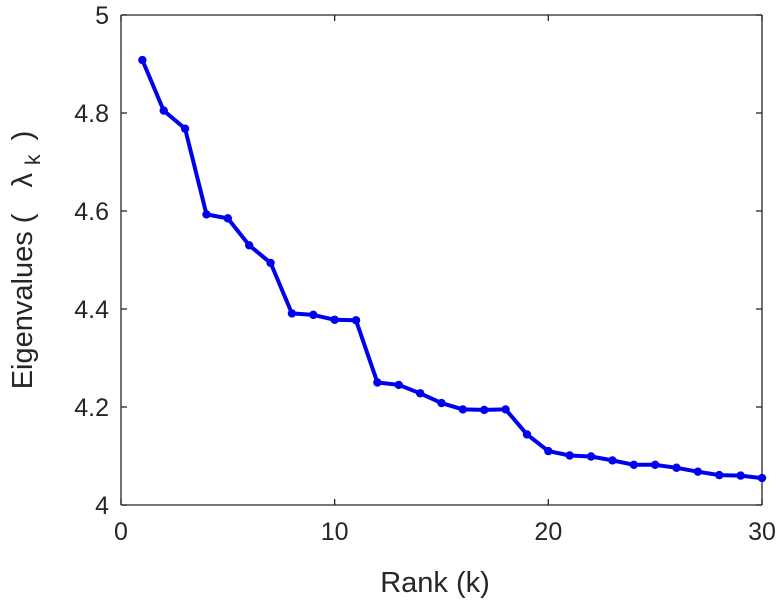  What do you see at coordinates (762, 532) in the screenshot?
I see `x-tick-label: 30` at bounding box center [762, 532].